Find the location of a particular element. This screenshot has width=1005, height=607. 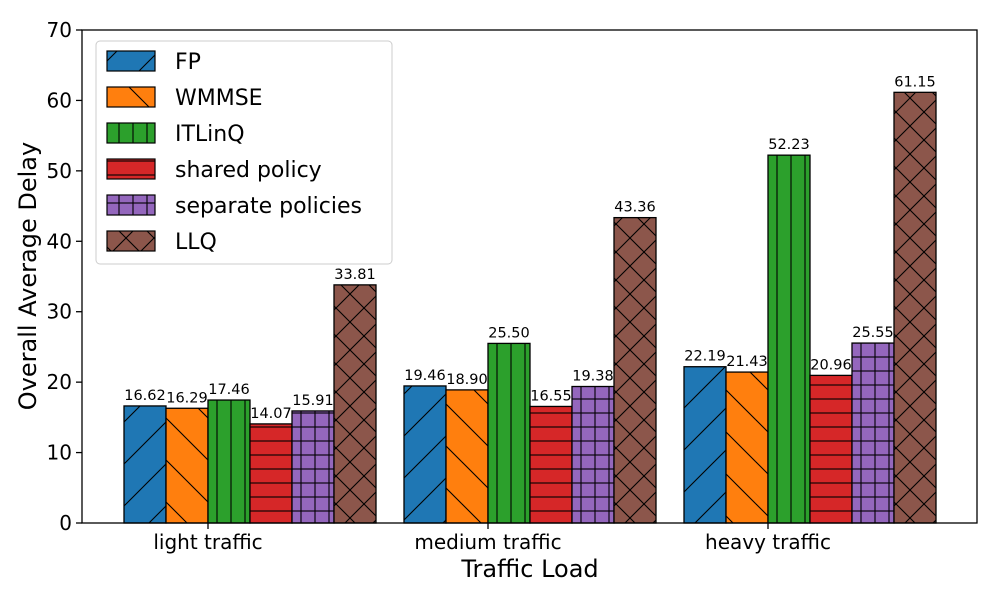

y-tick-label: 60 is located at coordinates (59, 100).